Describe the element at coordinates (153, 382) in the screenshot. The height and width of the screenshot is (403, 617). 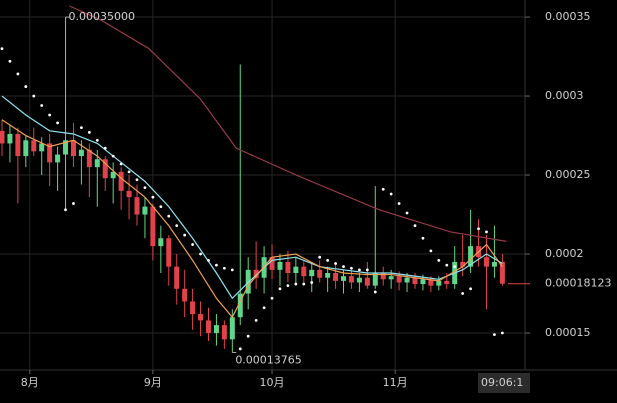
I see `x-tick-label: 9月` at that location.